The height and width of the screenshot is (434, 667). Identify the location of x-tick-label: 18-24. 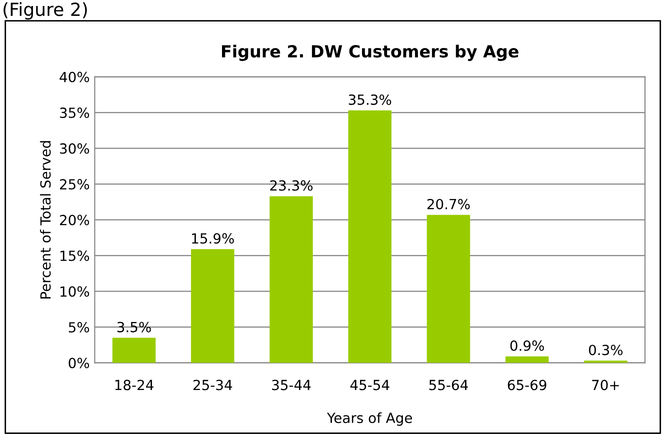
(134, 385).